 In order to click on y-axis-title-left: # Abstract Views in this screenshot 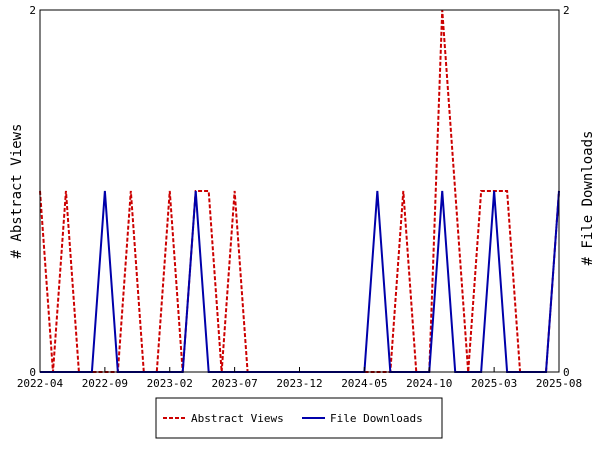, I will do `click(17, 191)`.